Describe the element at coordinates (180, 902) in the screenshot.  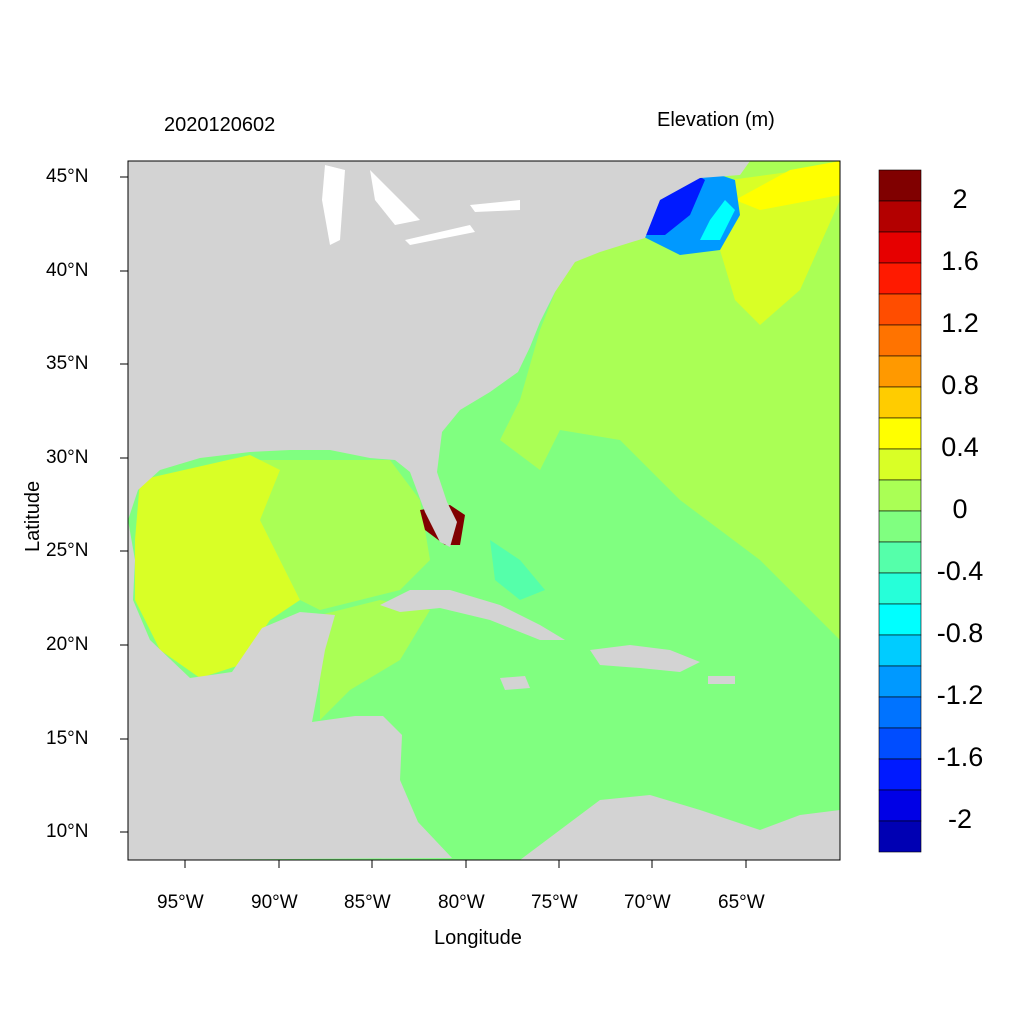
I see `x-tick-label: 95°W` at that location.